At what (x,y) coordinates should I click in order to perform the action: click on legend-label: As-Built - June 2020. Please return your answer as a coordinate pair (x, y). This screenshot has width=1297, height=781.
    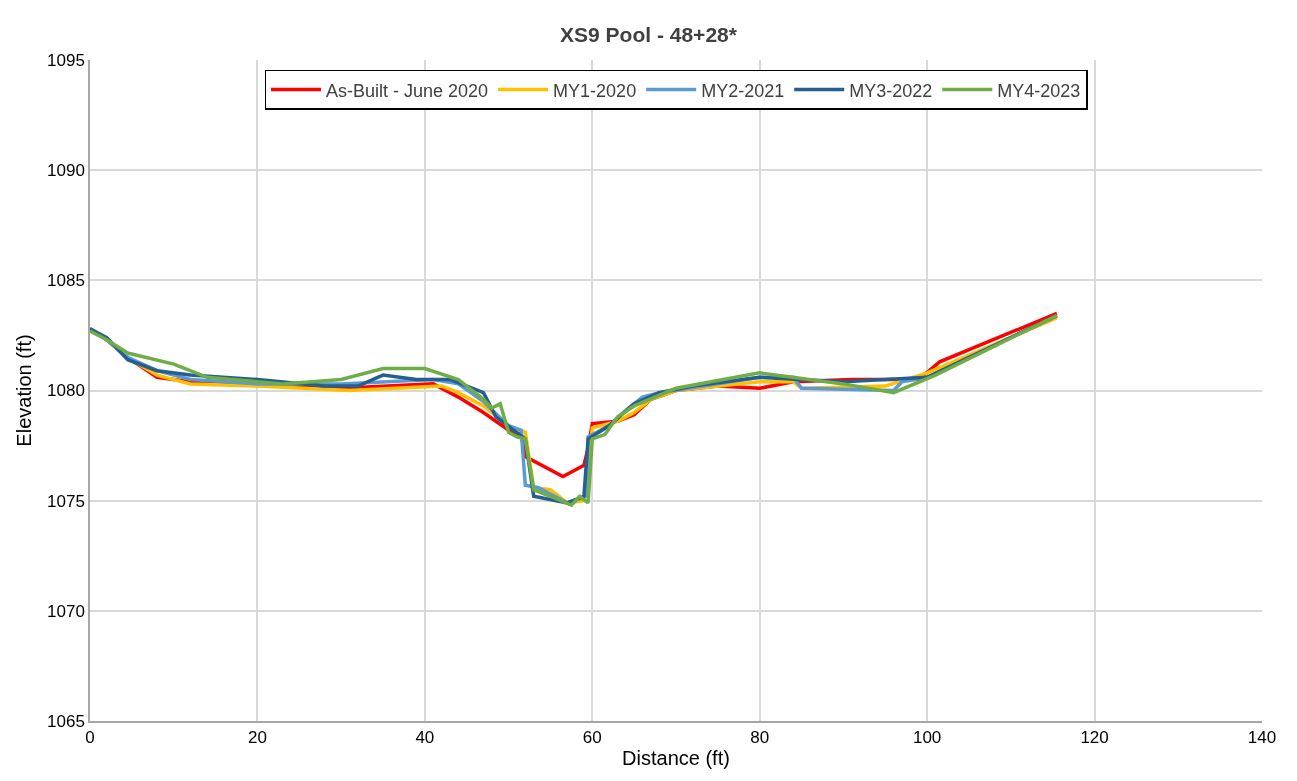
    Looking at the image, I should click on (407, 90).